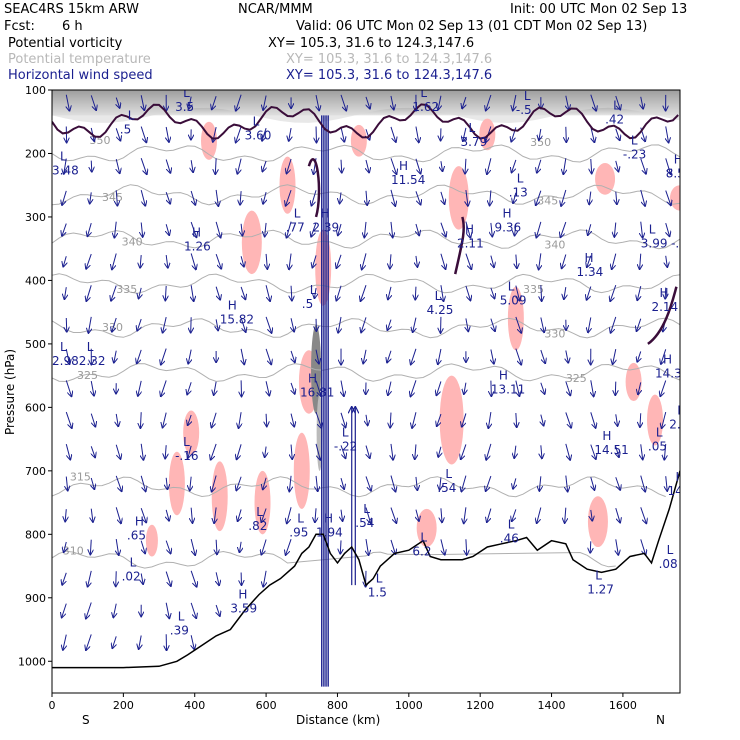  I want to click on x-tick-label: 600, so click(266, 705).